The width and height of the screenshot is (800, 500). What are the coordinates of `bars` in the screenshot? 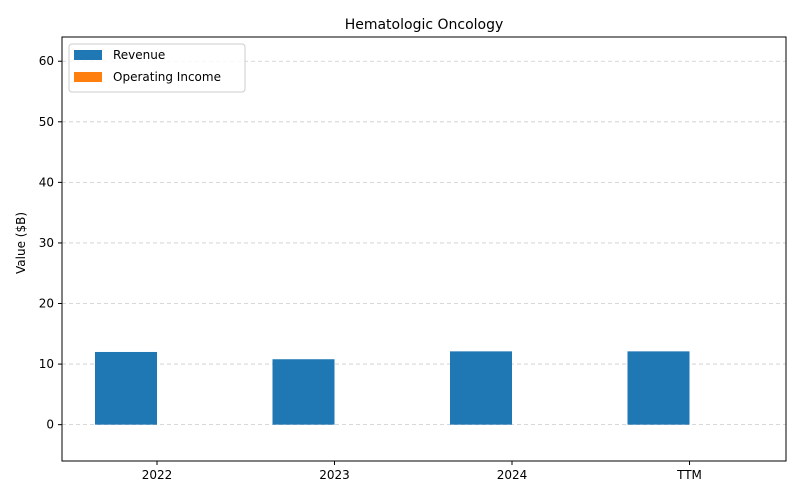 It's located at (392, 388).